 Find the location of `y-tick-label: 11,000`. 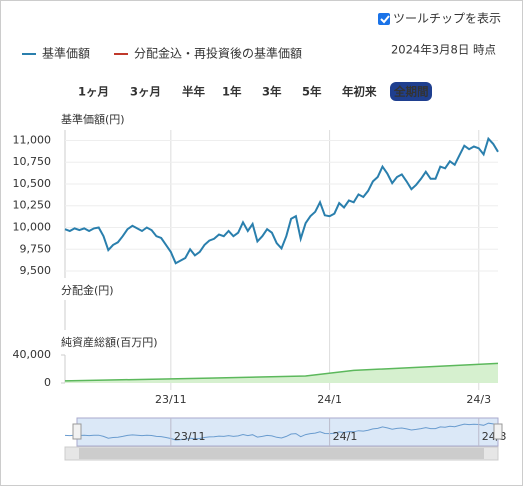

y-tick-label: 11,000 is located at coordinates (32, 139).